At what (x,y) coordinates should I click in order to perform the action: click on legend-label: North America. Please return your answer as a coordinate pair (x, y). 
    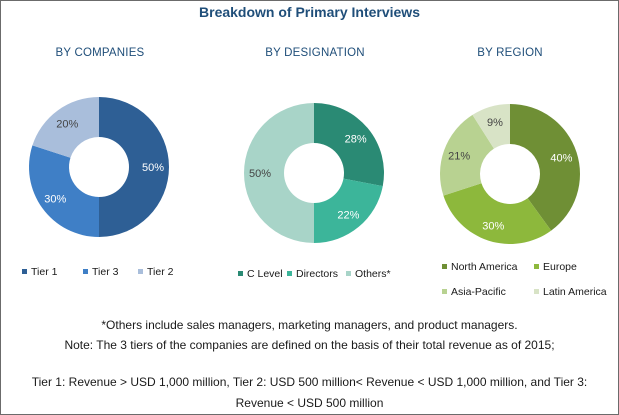
    Looking at the image, I should click on (484, 267).